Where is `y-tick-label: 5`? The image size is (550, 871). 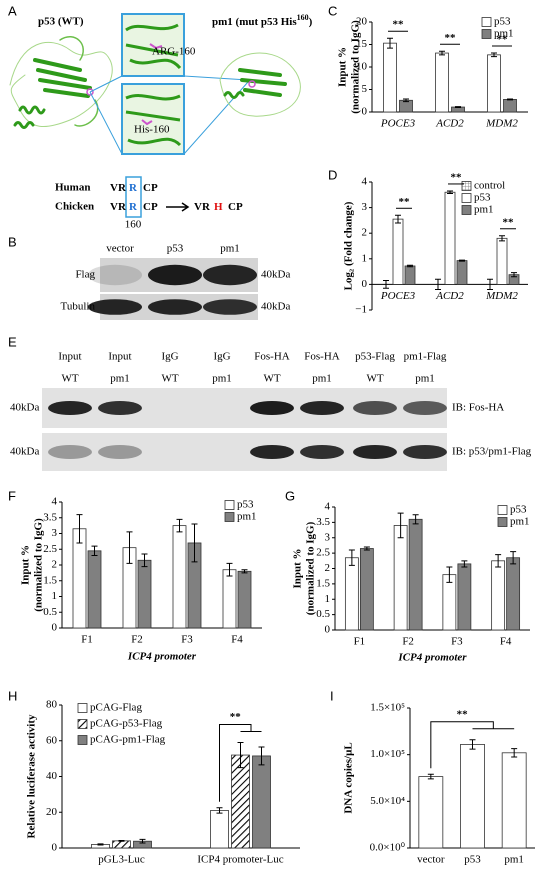
y-tick-label: 5 is located at coordinates (365, 89).